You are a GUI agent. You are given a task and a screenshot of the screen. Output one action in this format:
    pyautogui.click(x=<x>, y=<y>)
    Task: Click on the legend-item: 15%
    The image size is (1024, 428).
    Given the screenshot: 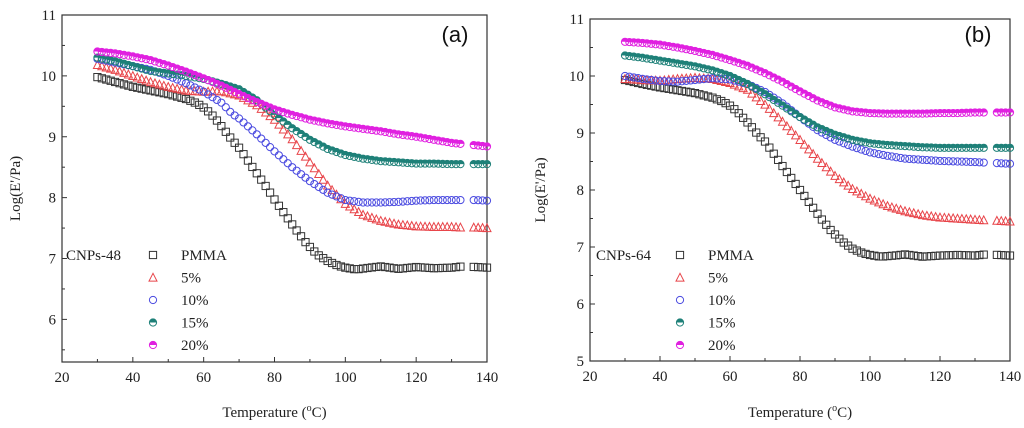 What is the action you would take?
    pyautogui.click(x=705, y=324)
    